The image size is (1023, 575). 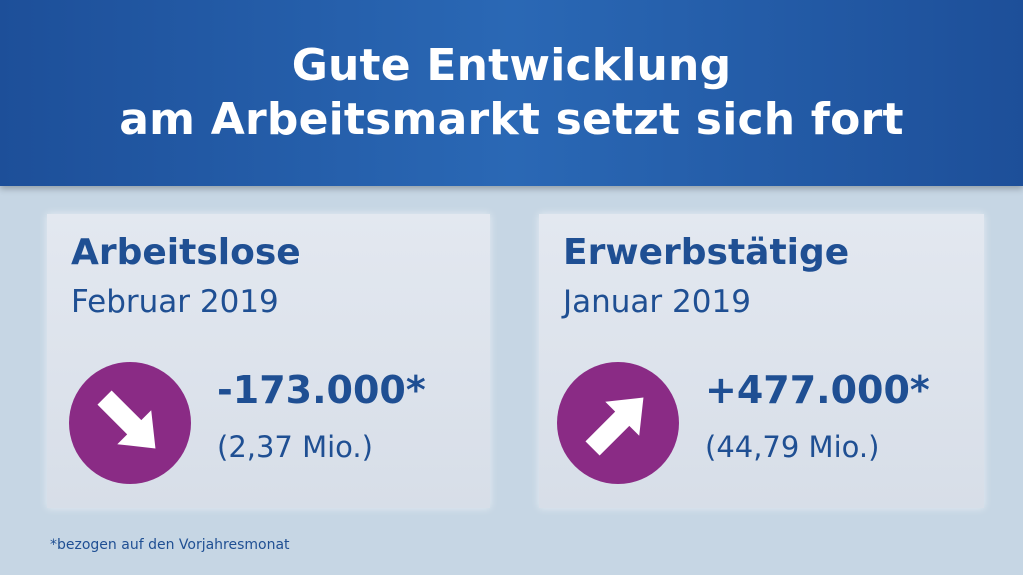 I want to click on total-value: (44,79 Mio.), so click(x=792, y=447).